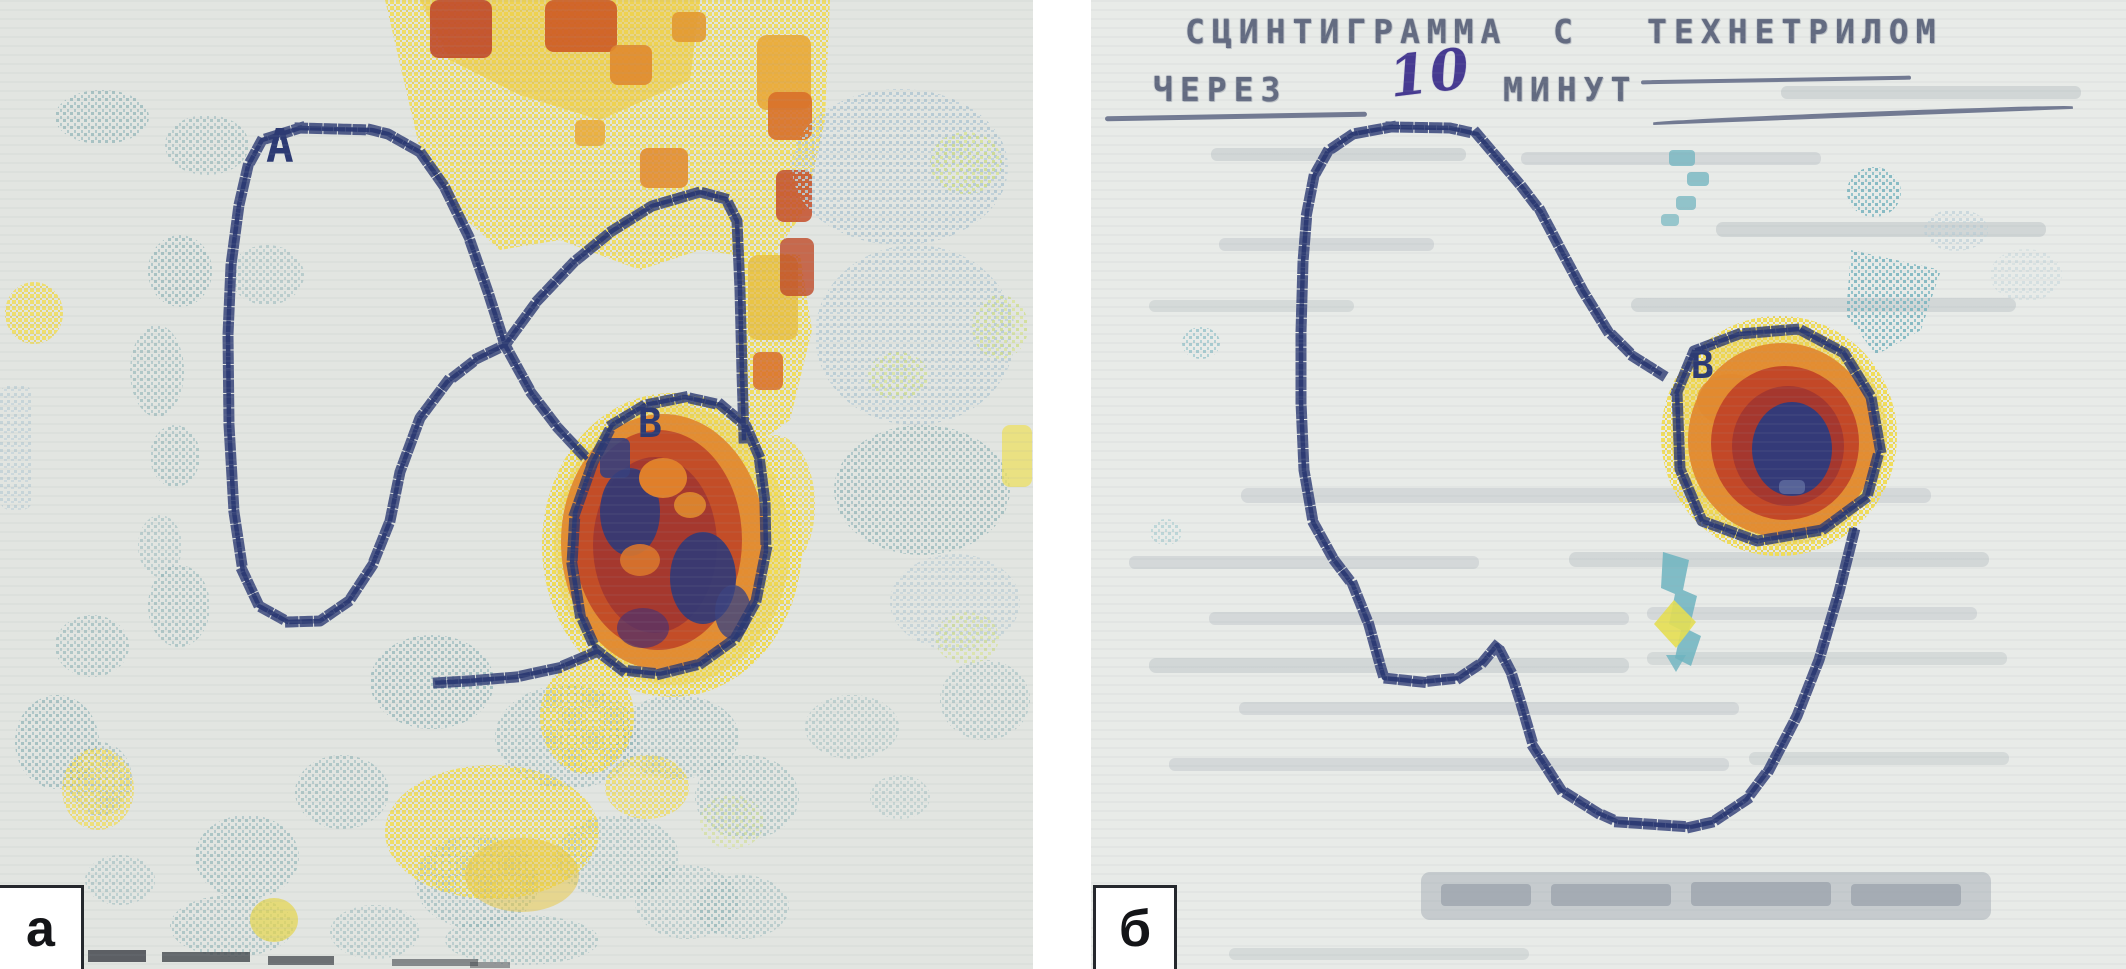  I want to click on panel-b-letter-box: б, so click(1135, 927).